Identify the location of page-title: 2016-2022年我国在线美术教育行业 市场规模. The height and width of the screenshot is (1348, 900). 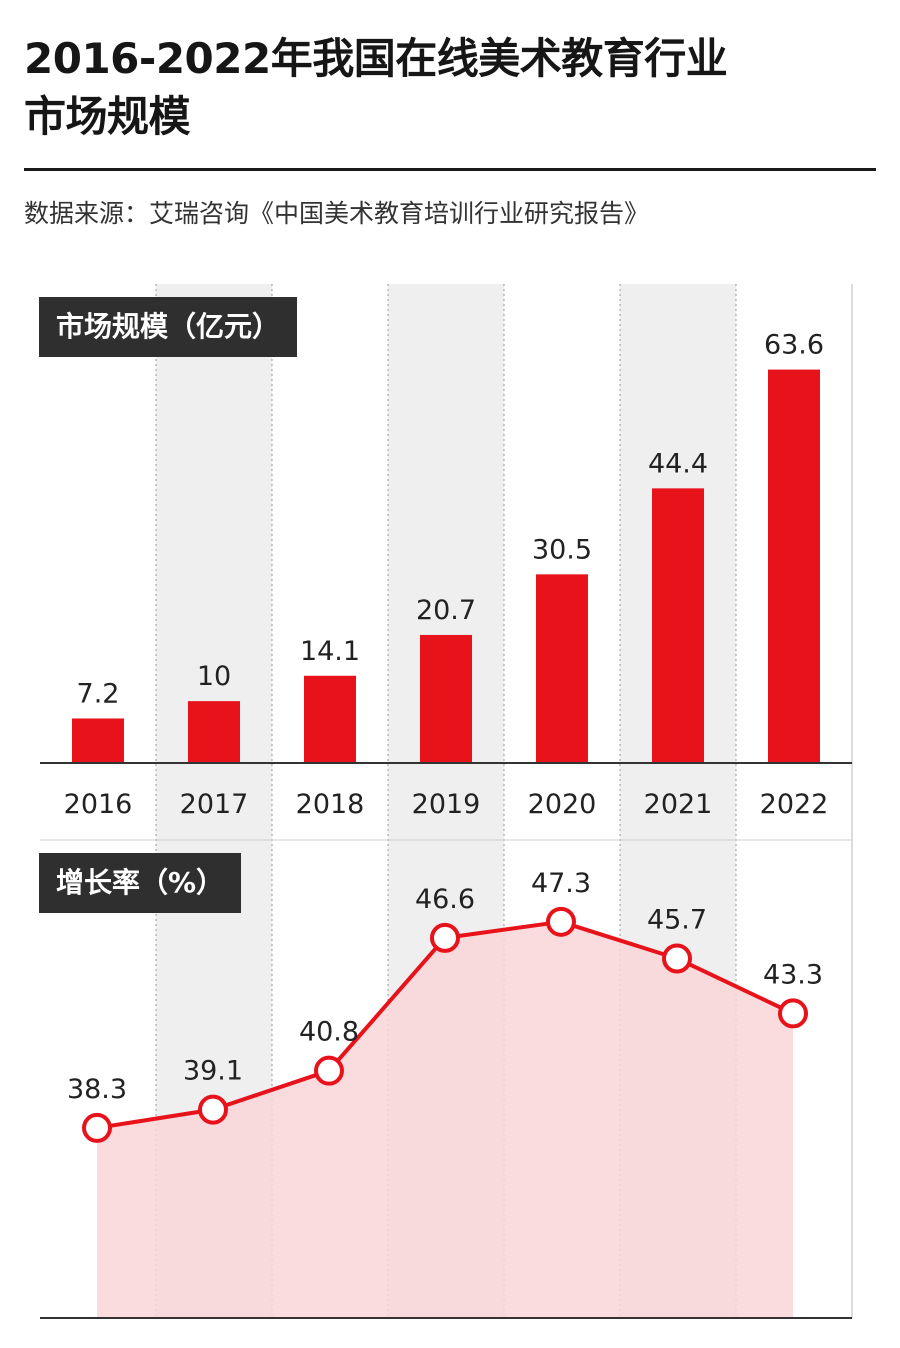
(434, 88).